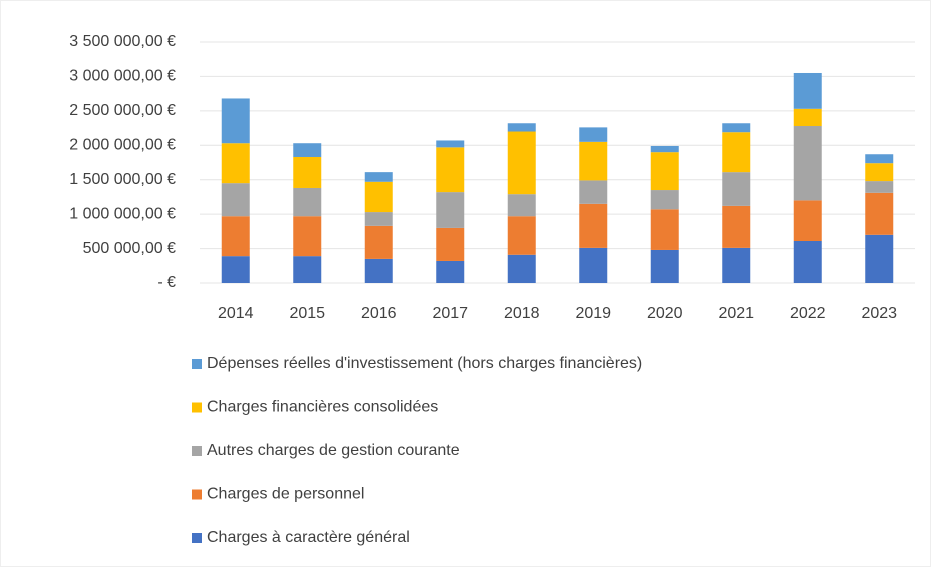  What do you see at coordinates (122, 179) in the screenshot?
I see `y-tick-label: 1 500 000,00 €` at bounding box center [122, 179].